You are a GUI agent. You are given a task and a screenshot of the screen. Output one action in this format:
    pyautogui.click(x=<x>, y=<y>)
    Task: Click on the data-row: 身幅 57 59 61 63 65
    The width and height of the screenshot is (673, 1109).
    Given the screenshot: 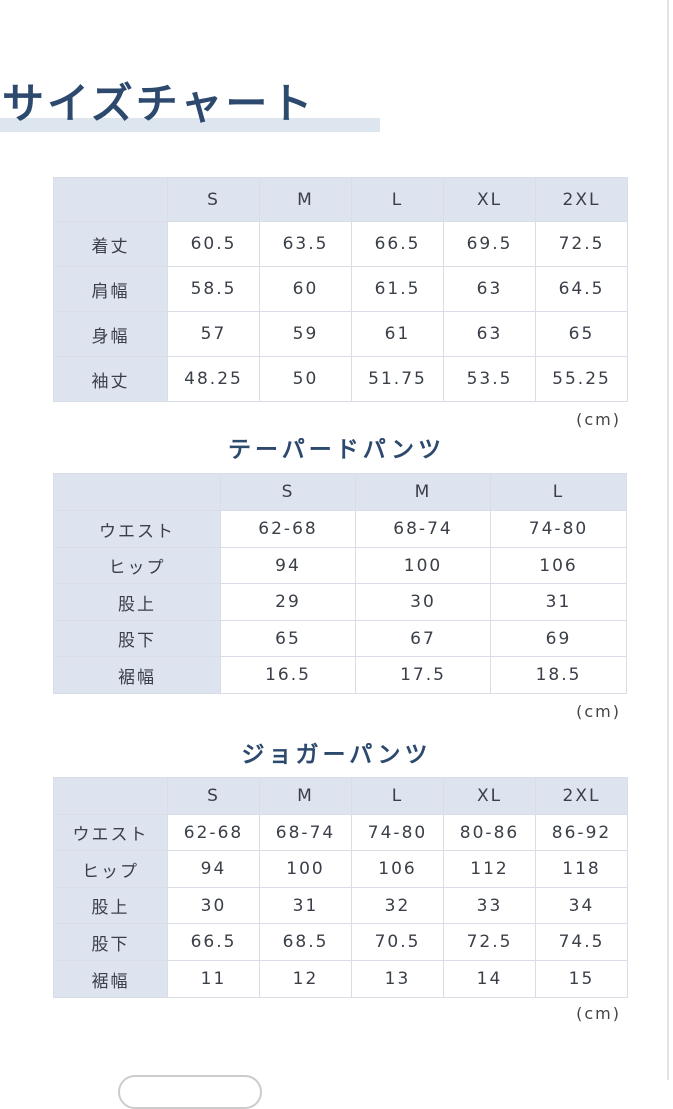 What is the action you would take?
    pyautogui.click(x=340, y=334)
    